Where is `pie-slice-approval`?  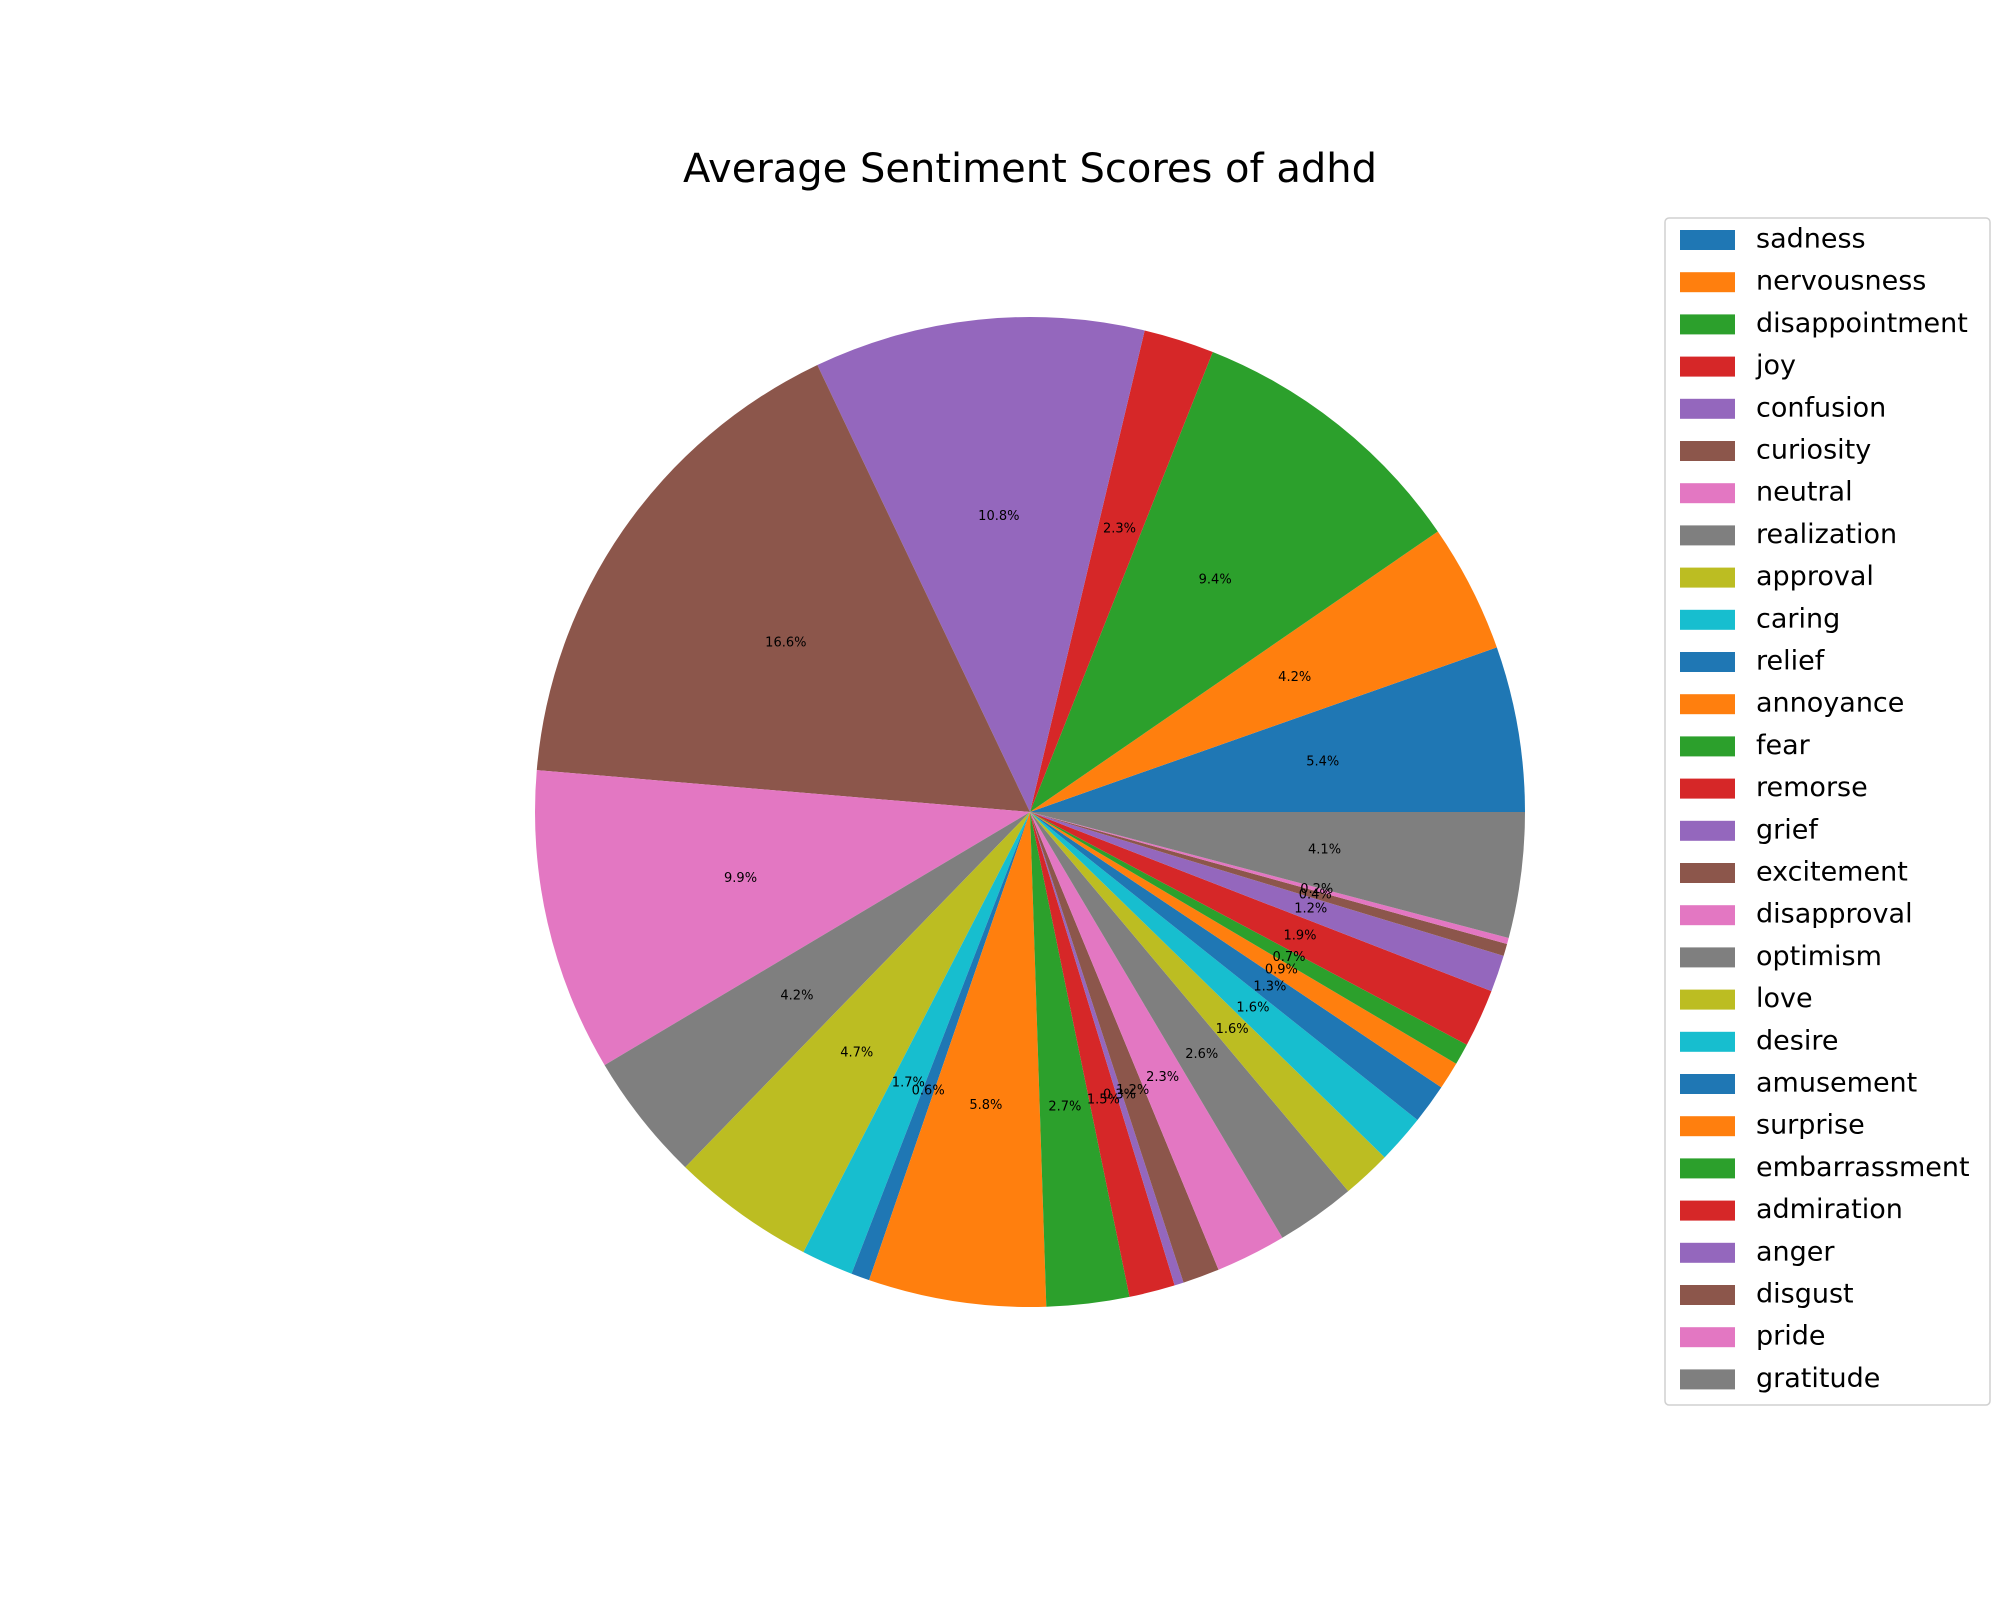 pie-slice-approval is located at coordinates (857, 1032).